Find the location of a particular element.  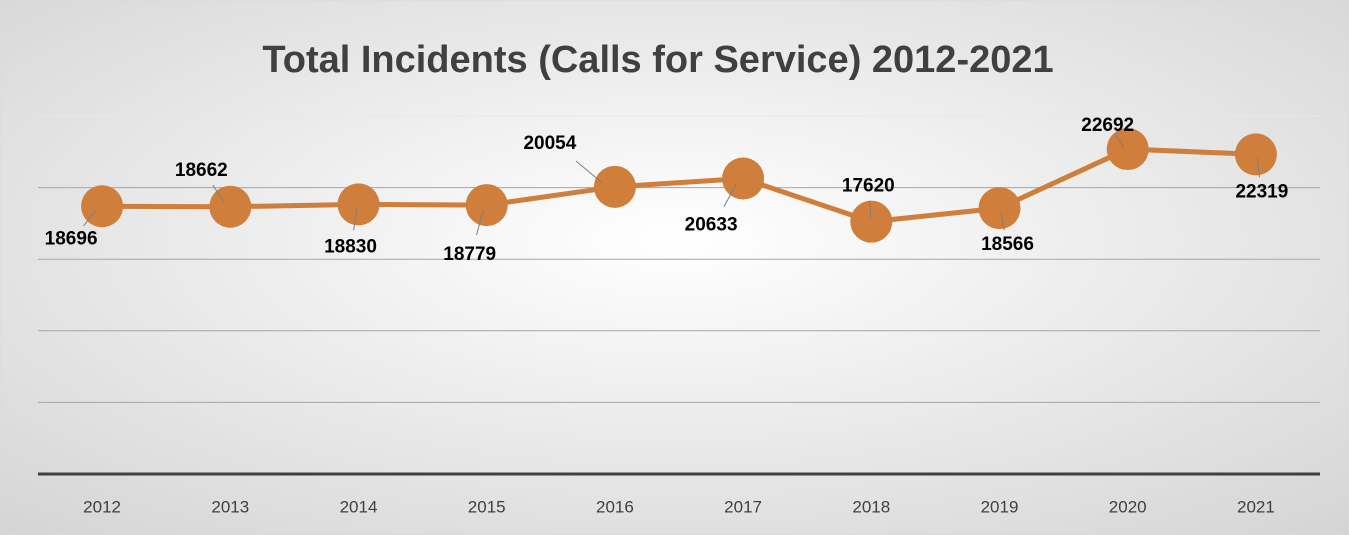

x-tick-label: 2016 is located at coordinates (615, 506).